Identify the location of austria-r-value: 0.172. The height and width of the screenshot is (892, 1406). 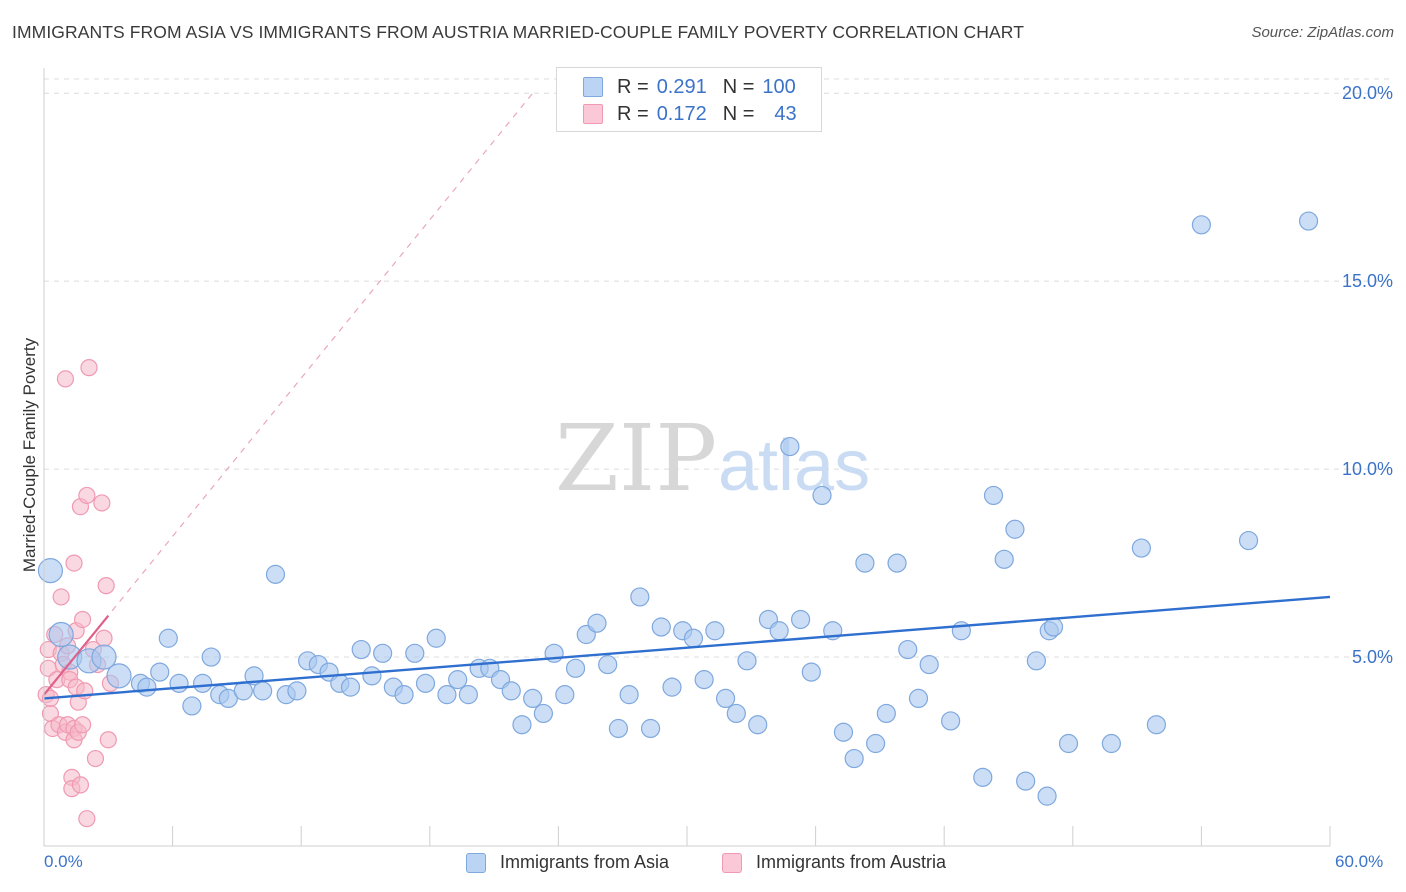
(681, 113).